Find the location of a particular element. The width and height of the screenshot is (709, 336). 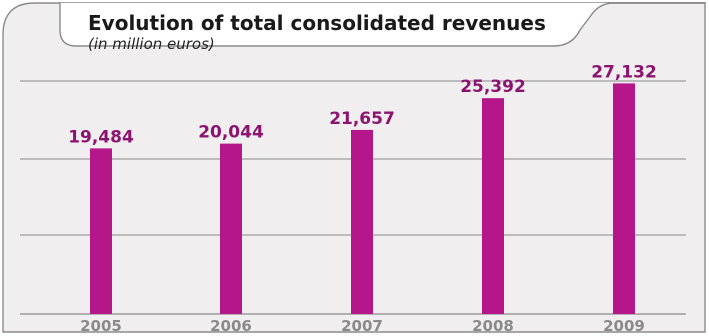

chart-title: Evolution of total consolidated revenues is located at coordinates (317, 23).